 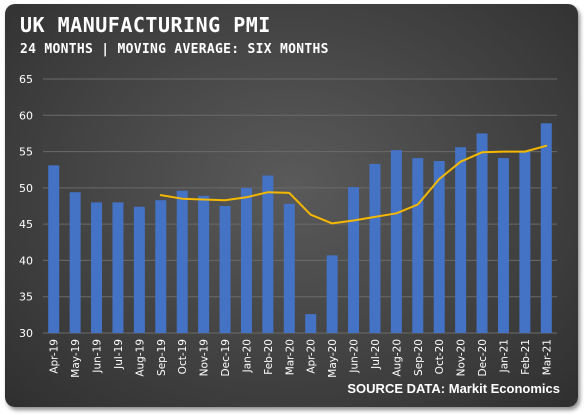 What do you see at coordinates (26, 188) in the screenshot?
I see `y-tick-label: 50` at bounding box center [26, 188].